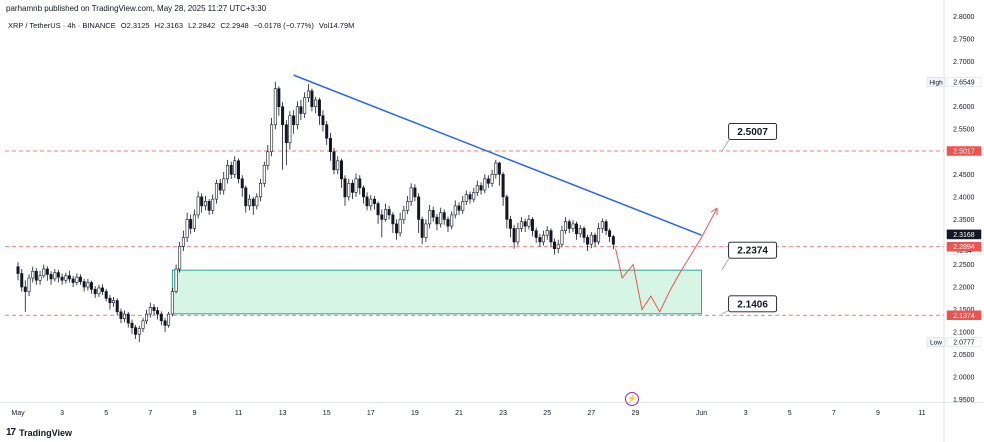 The image size is (984, 442). I want to click on projection-path, so click(666, 260).